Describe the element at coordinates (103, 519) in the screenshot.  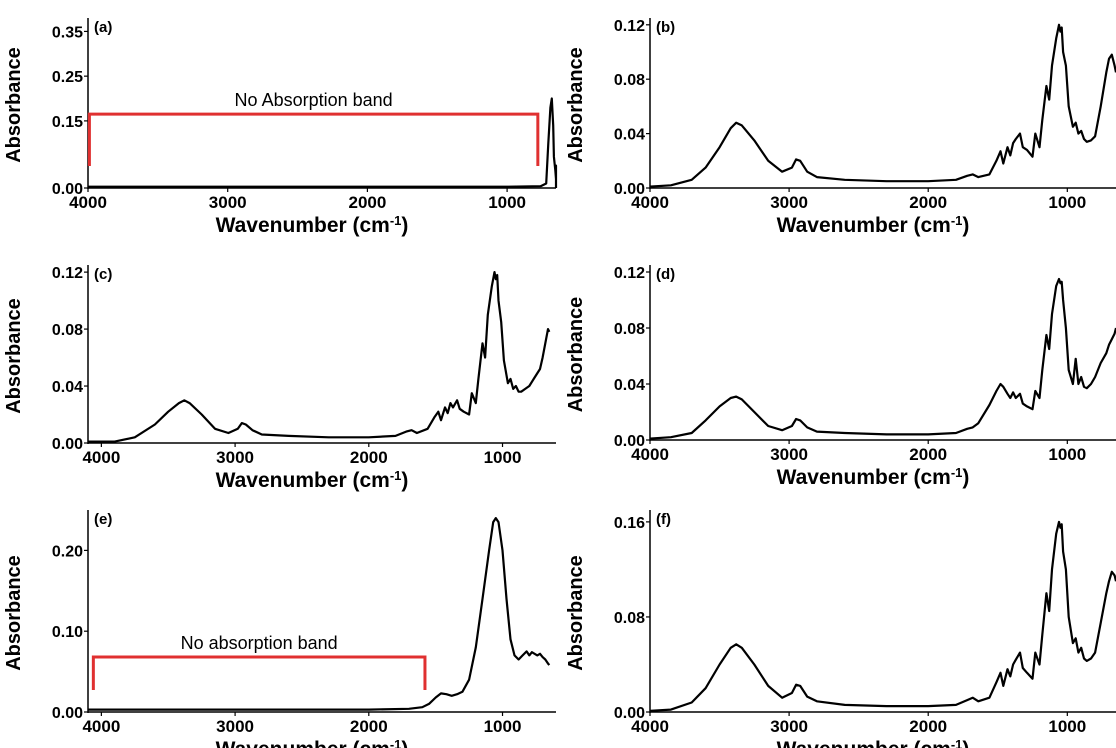
I see `panel-label: (e)` at that location.